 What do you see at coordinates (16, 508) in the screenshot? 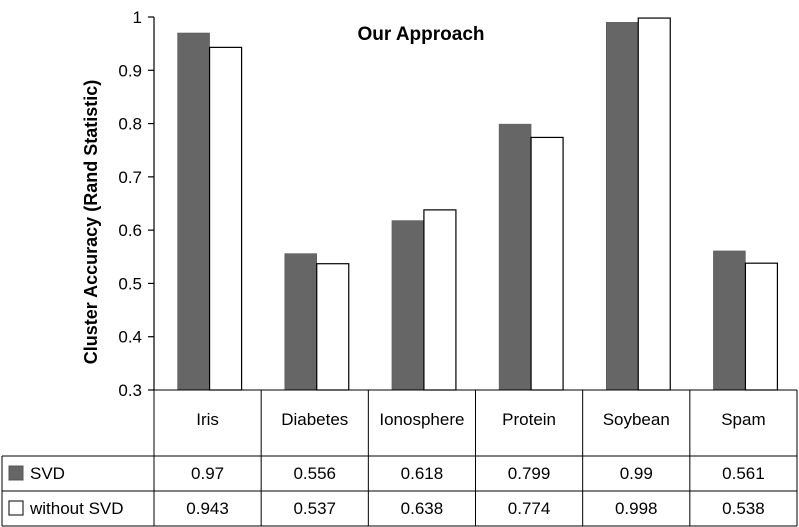
I see `legend-swatch-without-svd` at bounding box center [16, 508].